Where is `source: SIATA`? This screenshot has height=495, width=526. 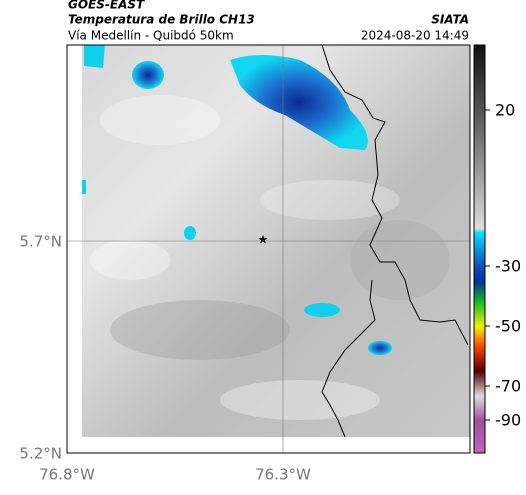
source: SIATA is located at coordinates (450, 20).